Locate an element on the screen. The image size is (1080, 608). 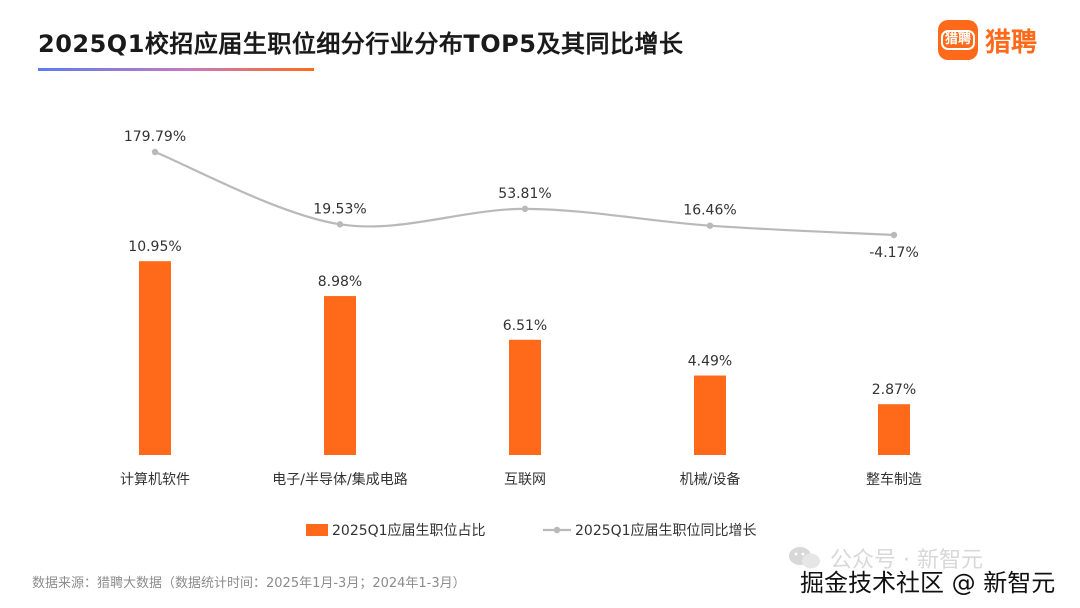
logo-text: 猎聘 is located at coordinates (1011, 42).